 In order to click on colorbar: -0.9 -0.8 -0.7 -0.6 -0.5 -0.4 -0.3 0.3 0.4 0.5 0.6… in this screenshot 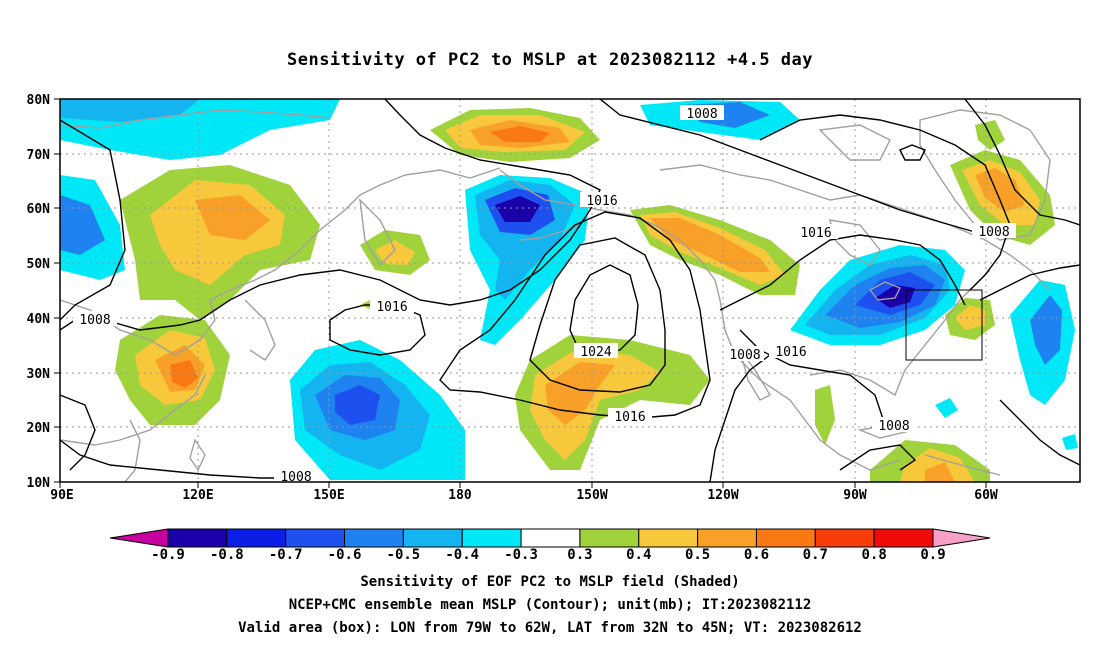, I will do `click(550, 545)`.